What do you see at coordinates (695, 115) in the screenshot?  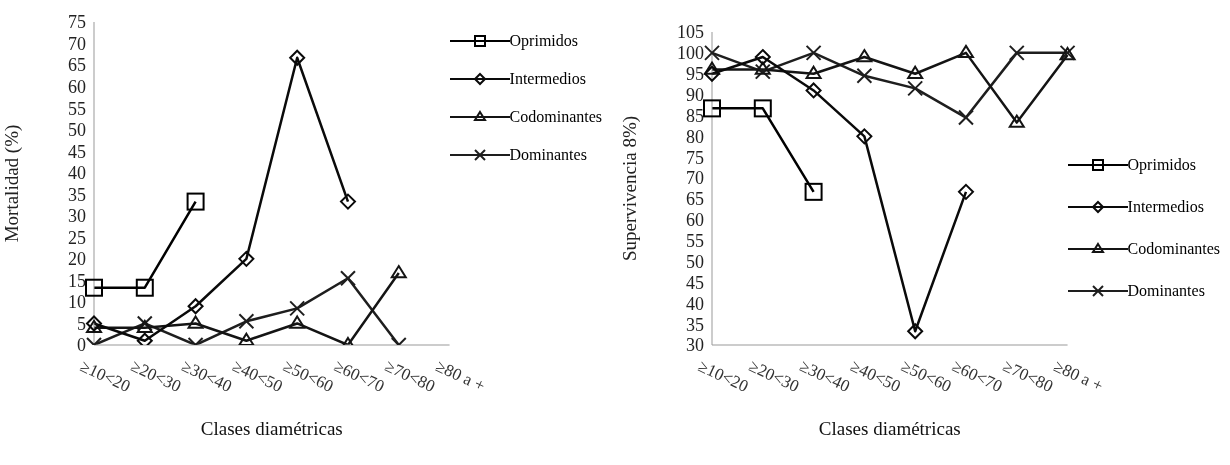 I see `y-tick-label: 85` at bounding box center [695, 115].